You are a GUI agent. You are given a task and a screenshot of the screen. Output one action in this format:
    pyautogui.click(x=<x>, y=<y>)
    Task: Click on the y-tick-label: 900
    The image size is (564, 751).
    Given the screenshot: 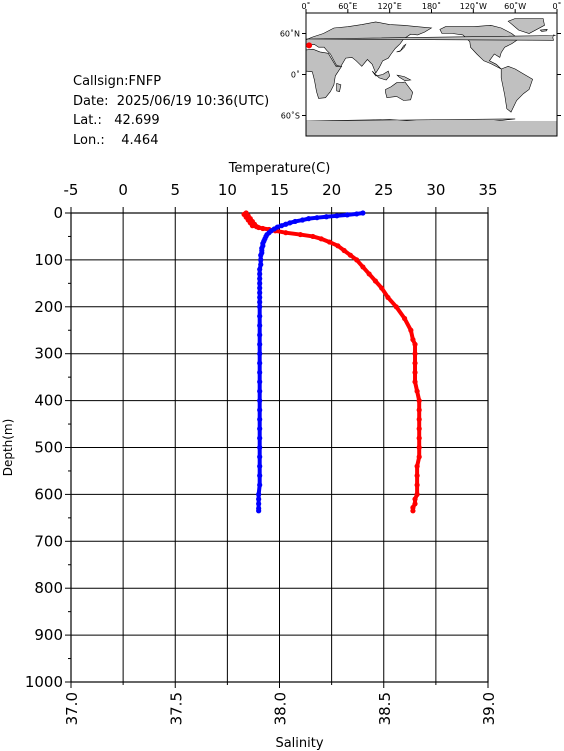 What is the action you would take?
    pyautogui.click(x=48, y=635)
    